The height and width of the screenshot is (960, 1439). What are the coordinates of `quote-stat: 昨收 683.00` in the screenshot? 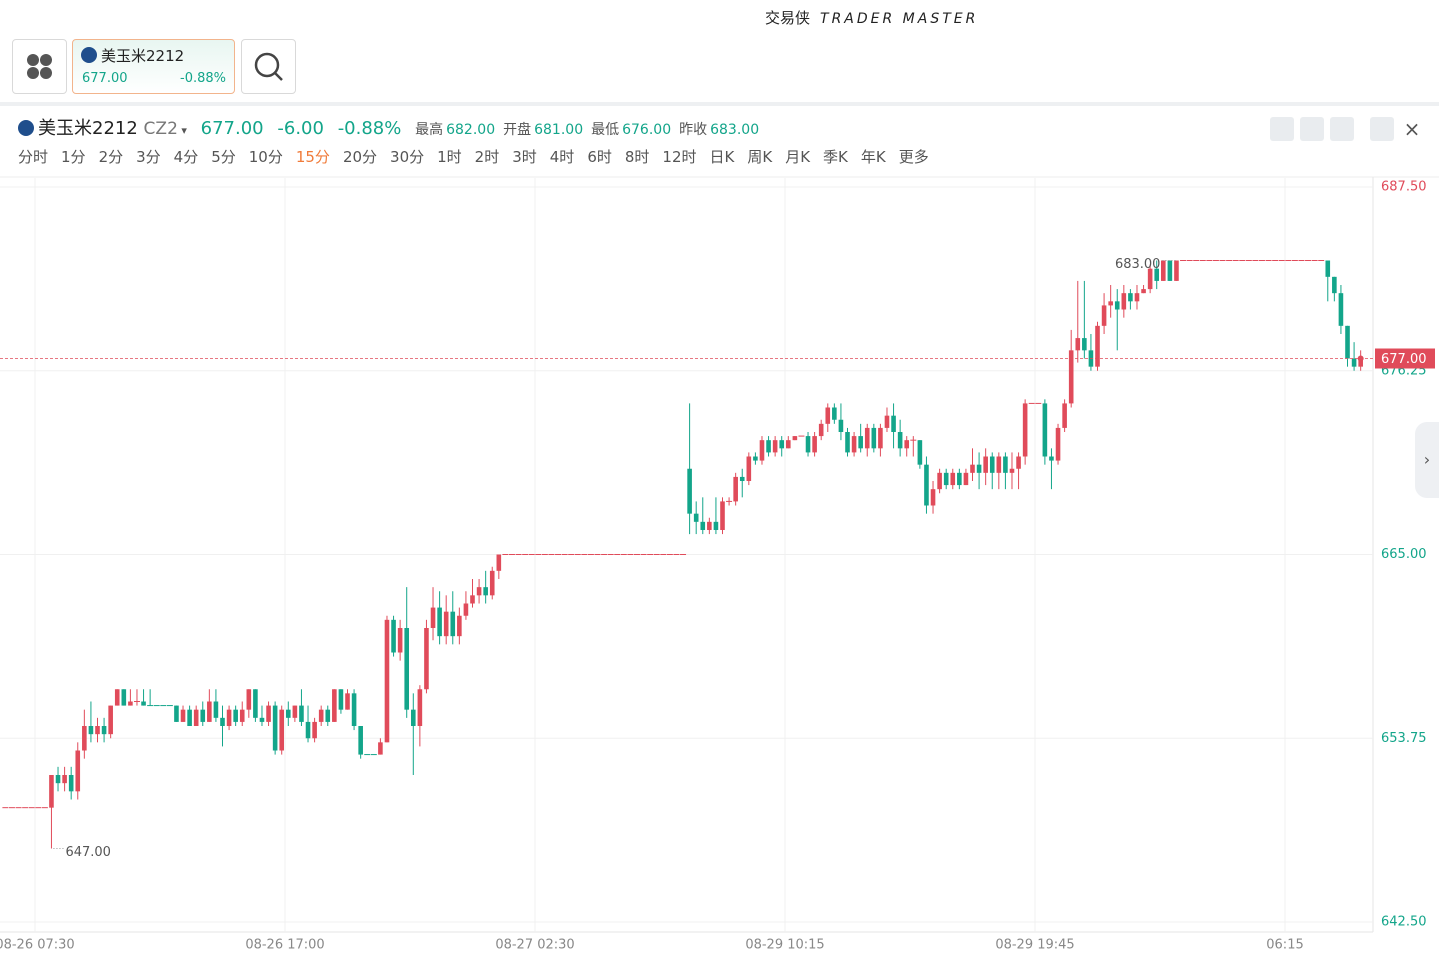 It's located at (719, 130).